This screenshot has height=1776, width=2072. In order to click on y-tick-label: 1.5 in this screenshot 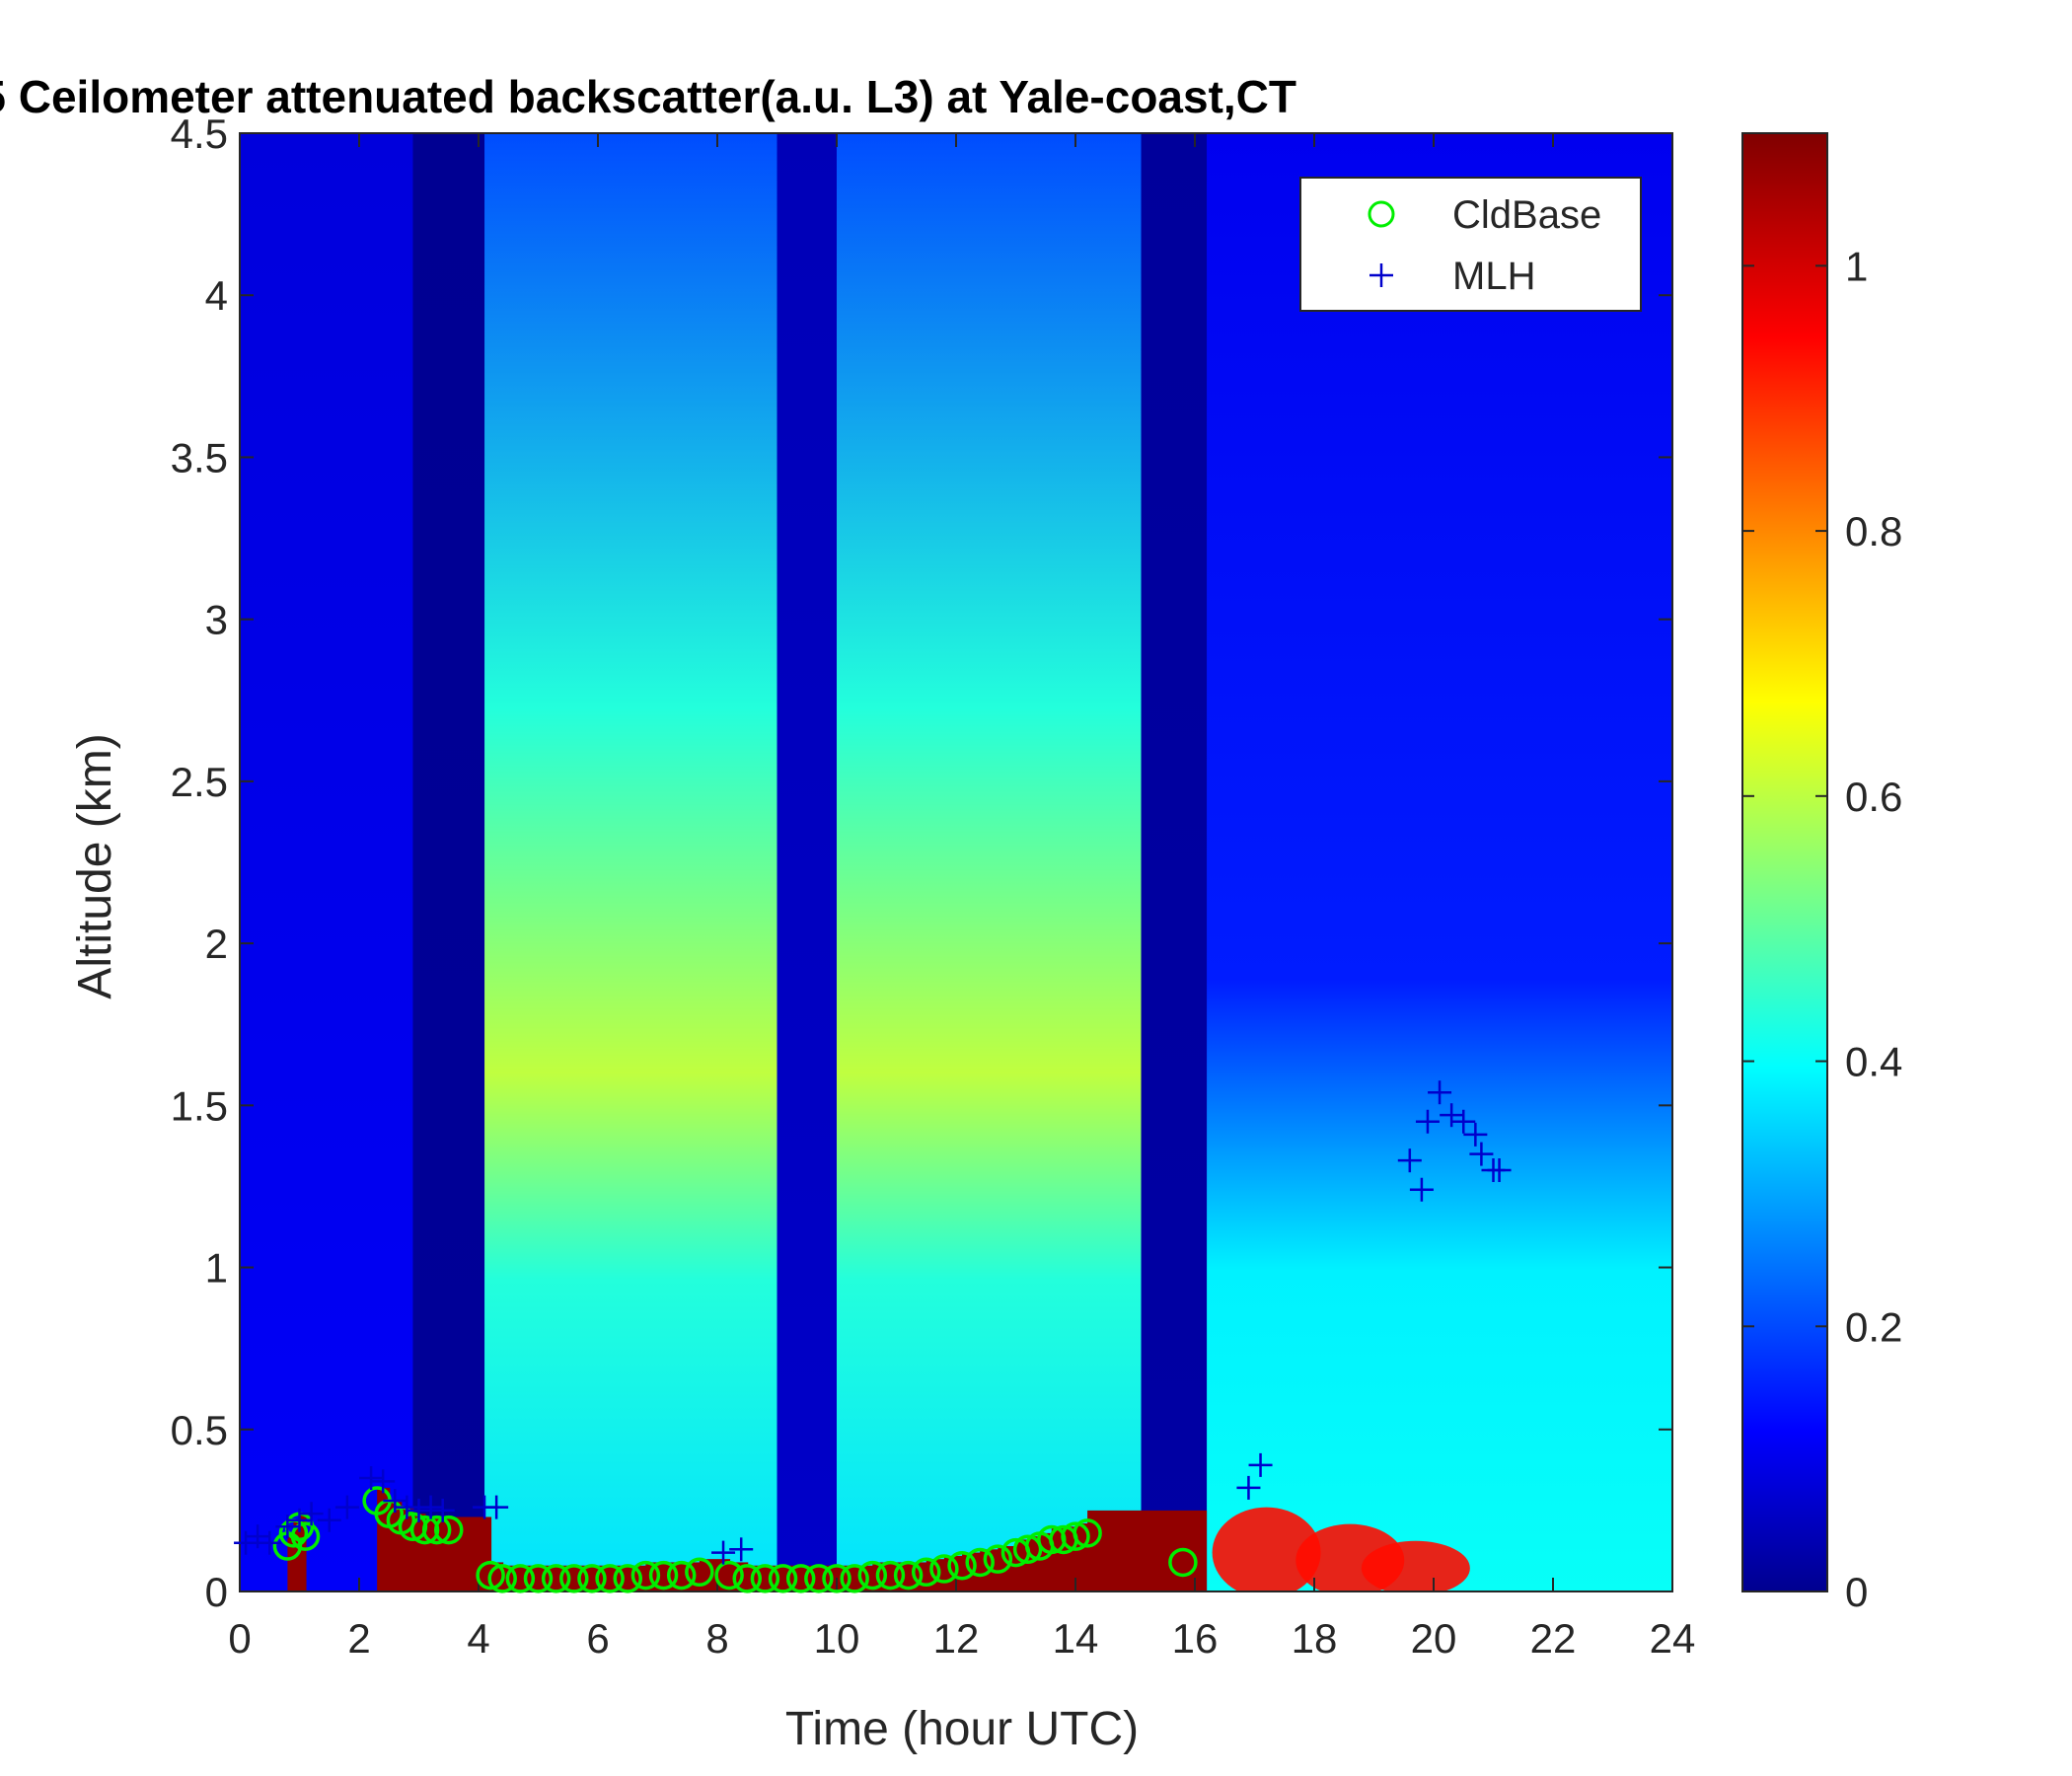, I will do `click(200, 1106)`.